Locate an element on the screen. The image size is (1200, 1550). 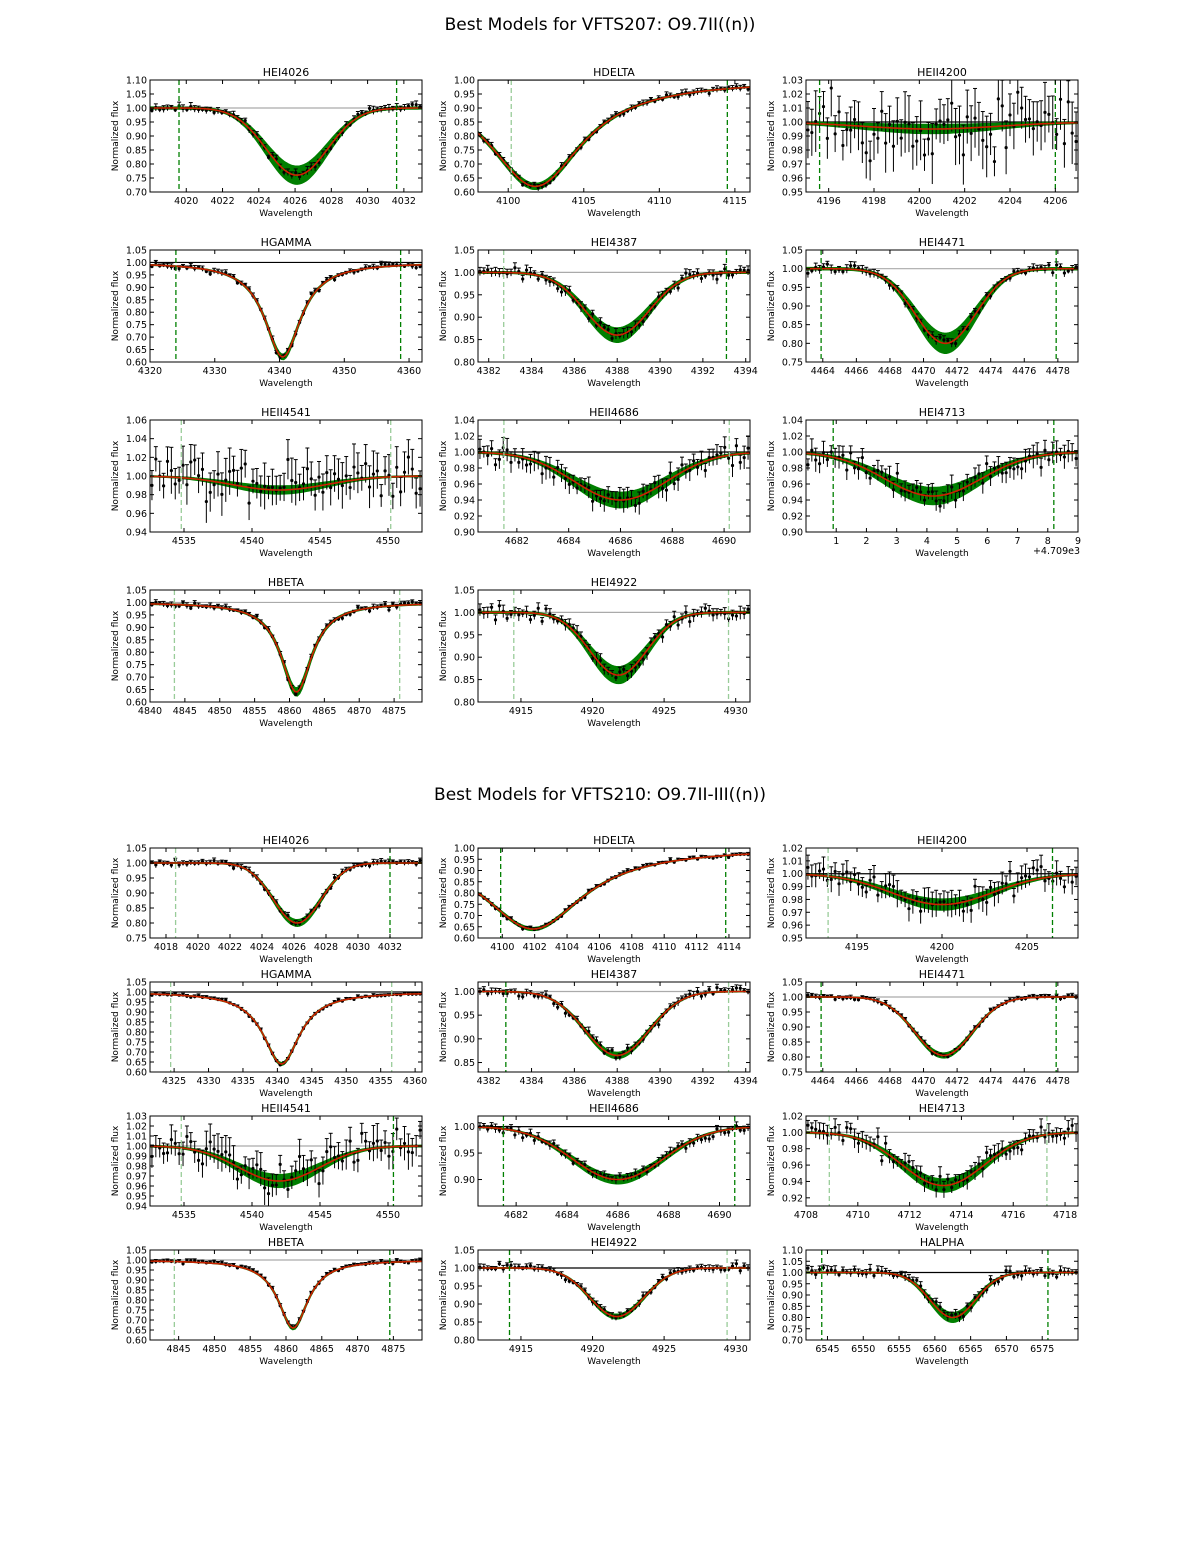
x-tick-label: 4870 is located at coordinates (359, 711).